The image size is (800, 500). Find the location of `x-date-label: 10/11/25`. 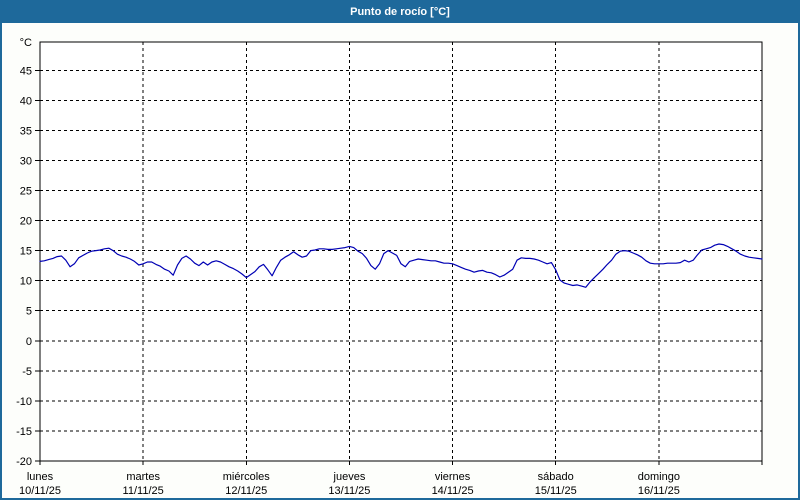

x-date-label: 10/11/25 is located at coordinates (40, 491).